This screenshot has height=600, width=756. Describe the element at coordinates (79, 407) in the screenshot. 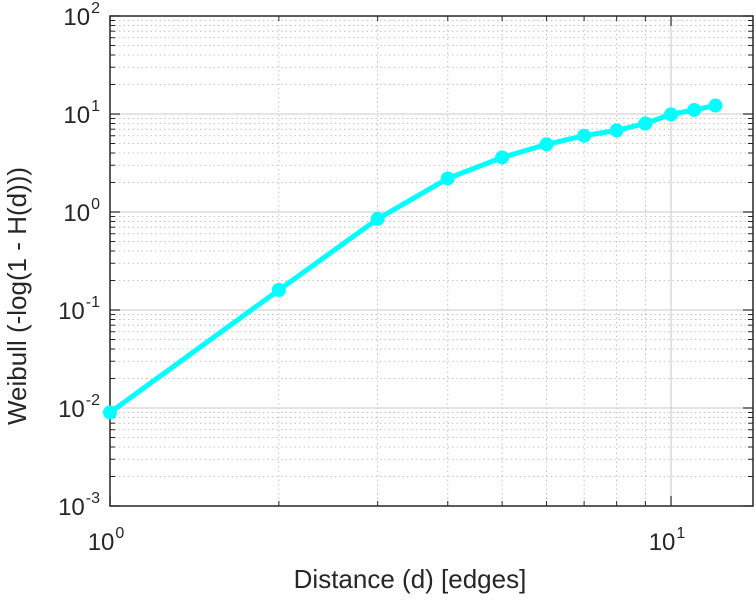

I see `y-tick-label: 10⁻²` at that location.